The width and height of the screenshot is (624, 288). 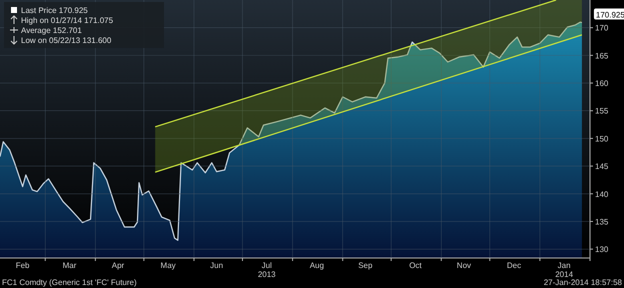 What do you see at coordinates (168, 265) in the screenshot?
I see `x-tick-label: May` at bounding box center [168, 265].